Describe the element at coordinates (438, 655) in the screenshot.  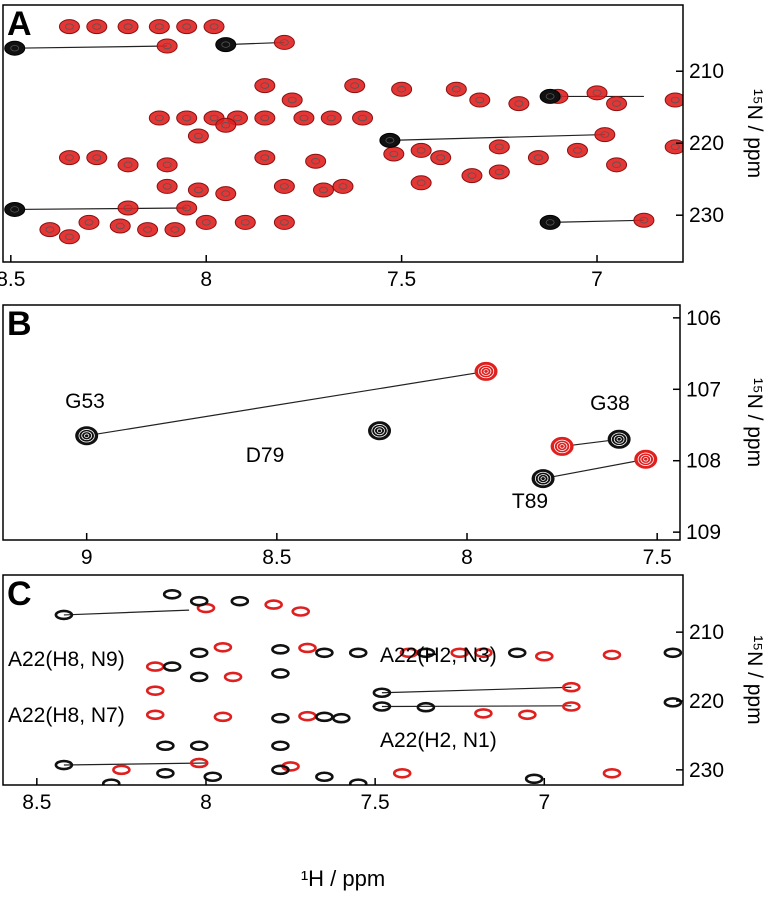
I see `peak-annotation: A22(H2, N3)` at that location.